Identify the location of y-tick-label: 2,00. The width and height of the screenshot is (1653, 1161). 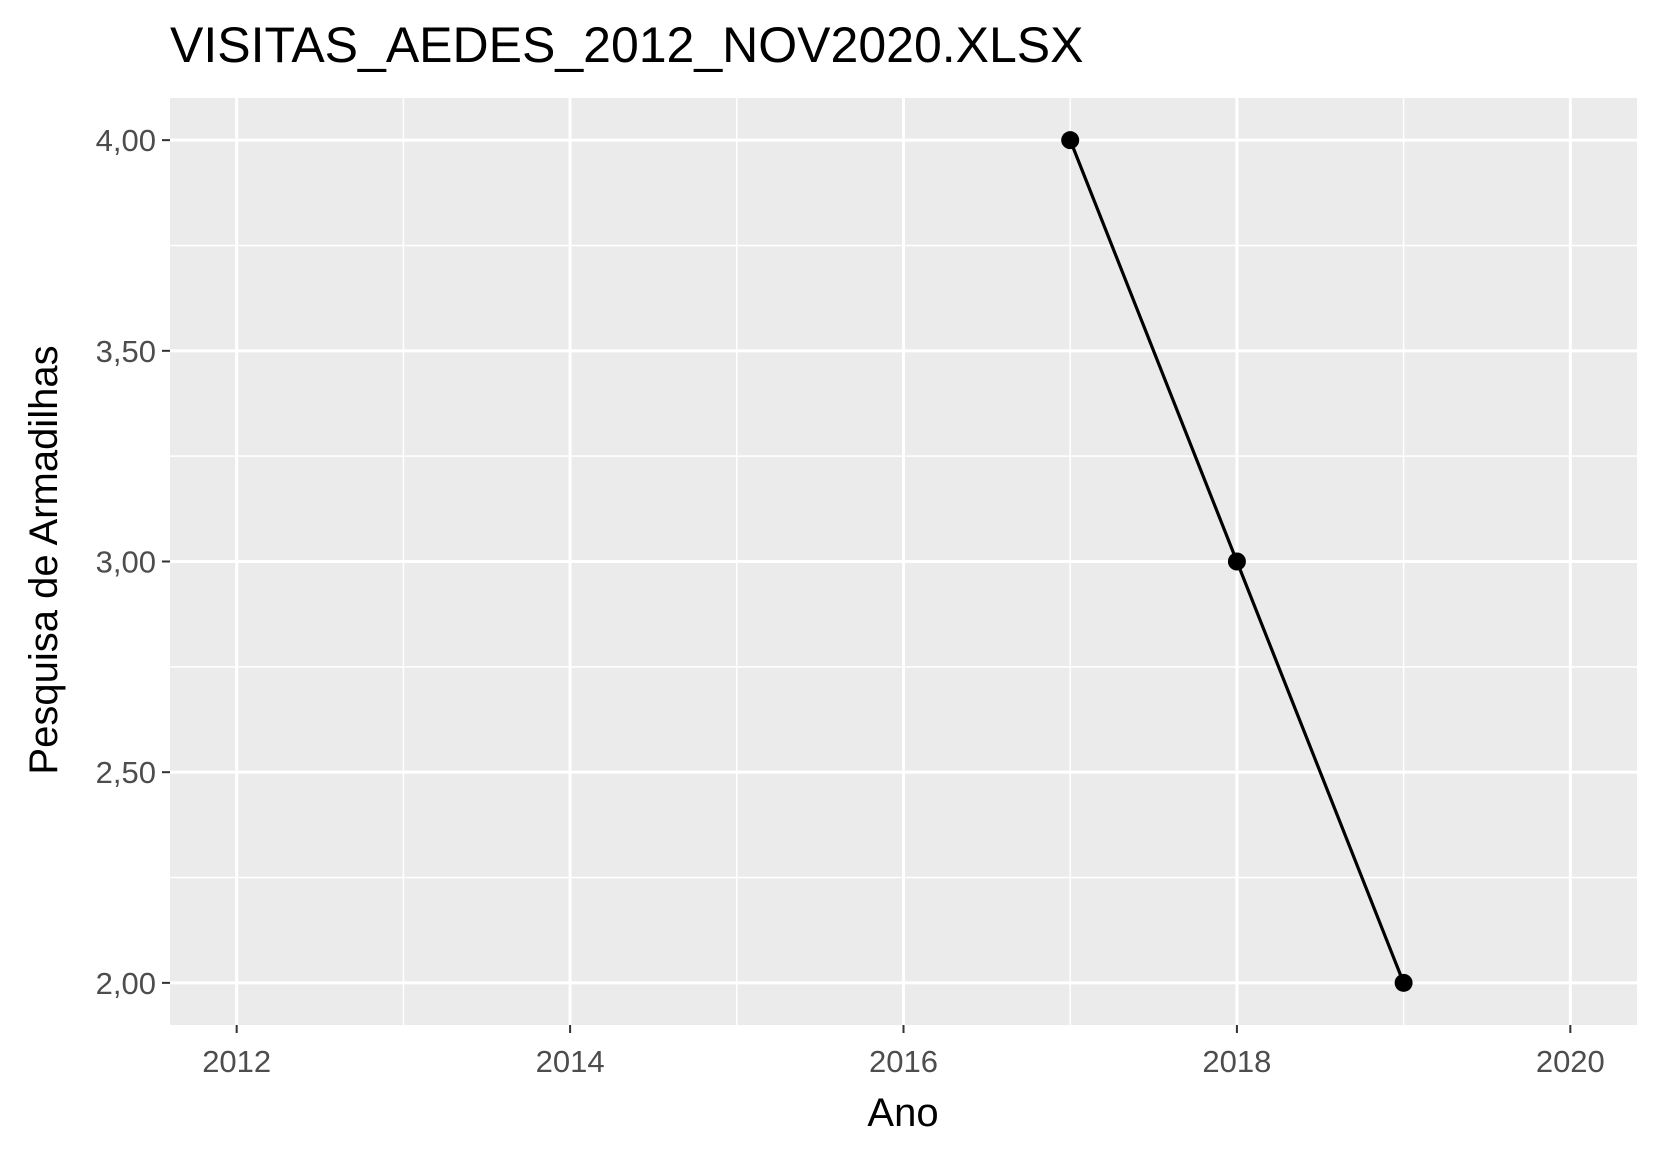
(126, 983).